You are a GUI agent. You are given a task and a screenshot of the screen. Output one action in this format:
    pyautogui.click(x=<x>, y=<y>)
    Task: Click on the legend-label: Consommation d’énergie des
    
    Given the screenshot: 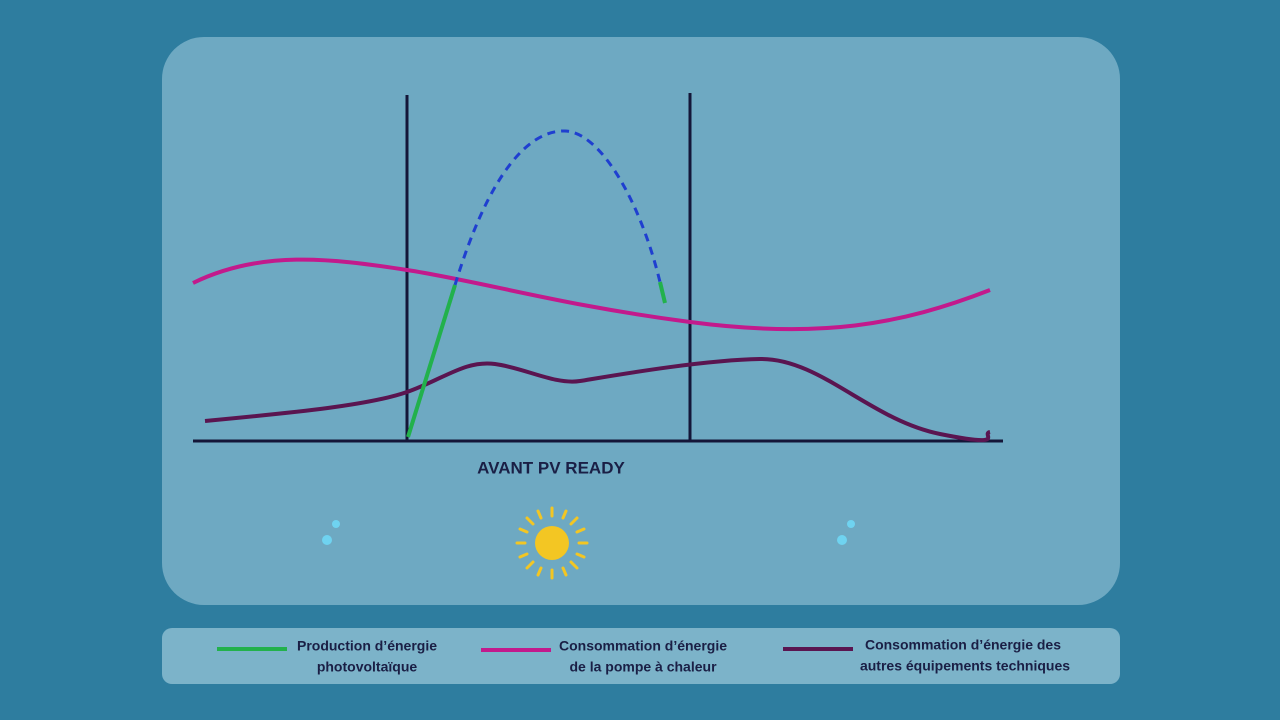 What is the action you would take?
    pyautogui.click(x=963, y=645)
    